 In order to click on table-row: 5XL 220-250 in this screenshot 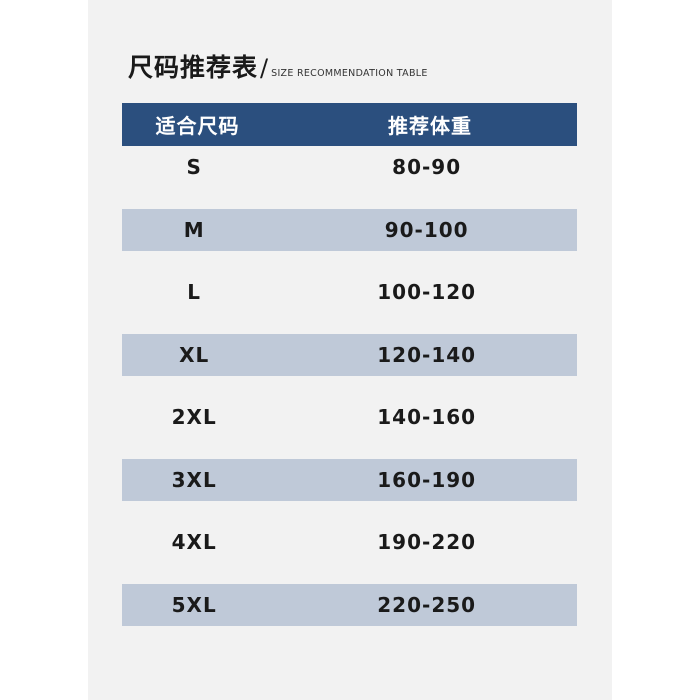, I will do `click(349, 604)`.